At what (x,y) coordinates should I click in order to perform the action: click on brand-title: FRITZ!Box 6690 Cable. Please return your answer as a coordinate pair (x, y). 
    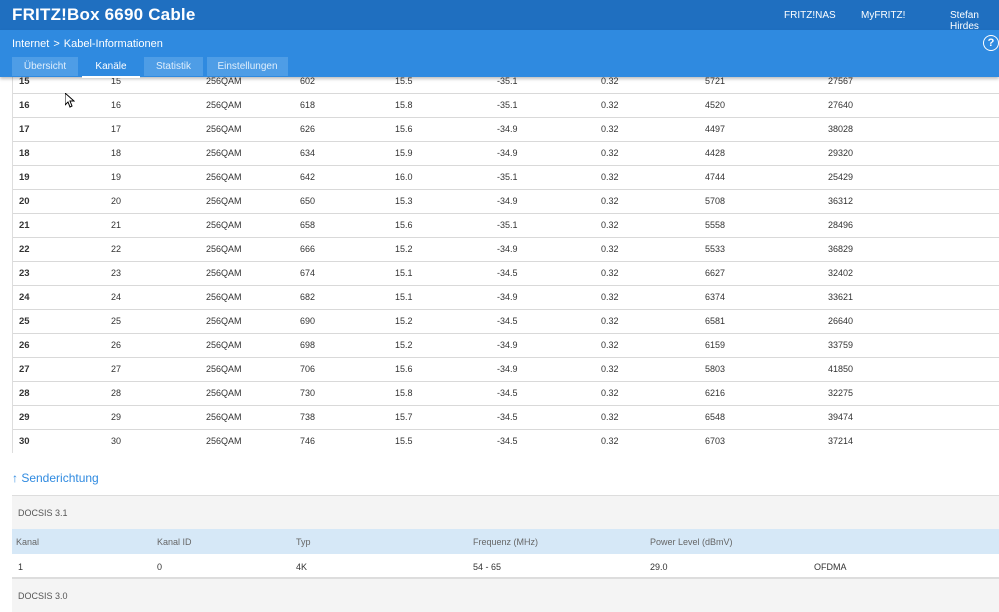
    Looking at the image, I should click on (104, 14).